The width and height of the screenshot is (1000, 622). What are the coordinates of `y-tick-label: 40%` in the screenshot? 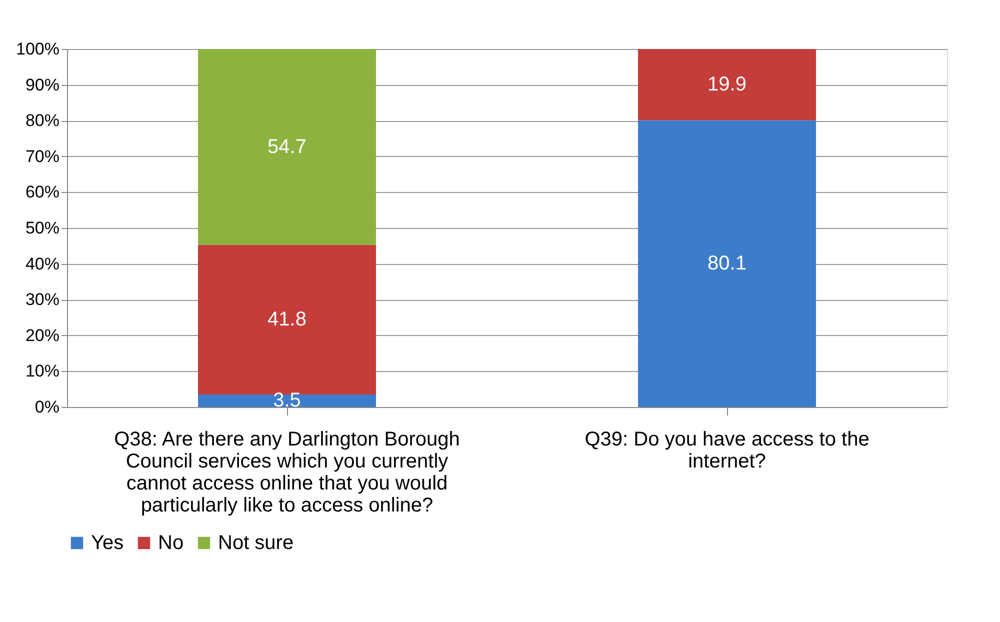 It's located at (42, 264).